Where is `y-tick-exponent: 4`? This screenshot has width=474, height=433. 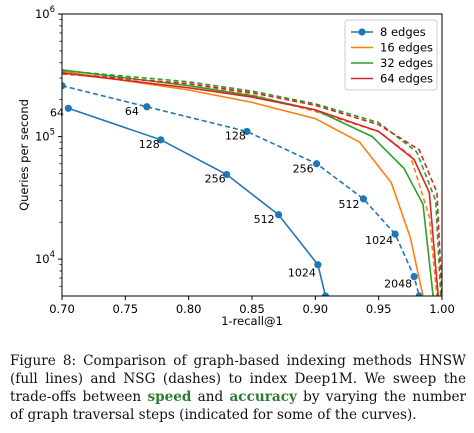
y-tick-exponent: 4 is located at coordinates (52, 255).